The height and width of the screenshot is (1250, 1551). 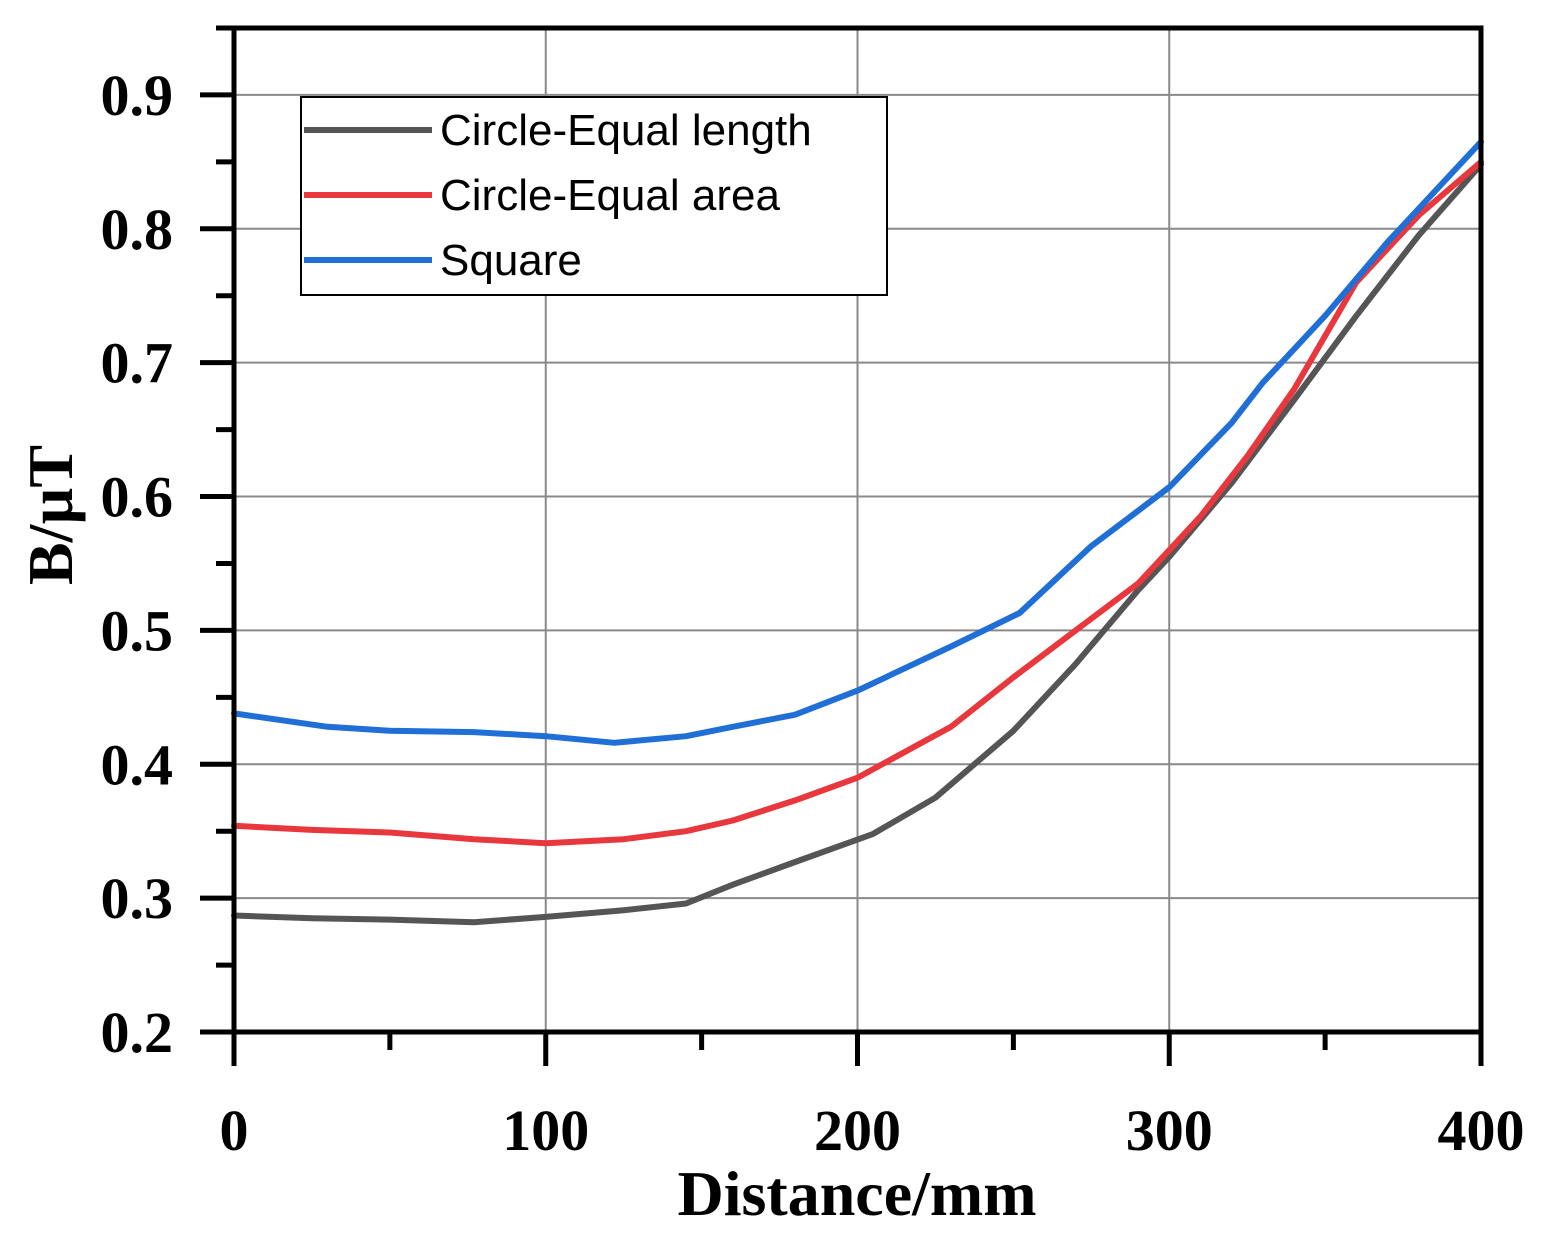 What do you see at coordinates (610, 195) in the screenshot?
I see `legend-label: Circle-Equal area` at bounding box center [610, 195].